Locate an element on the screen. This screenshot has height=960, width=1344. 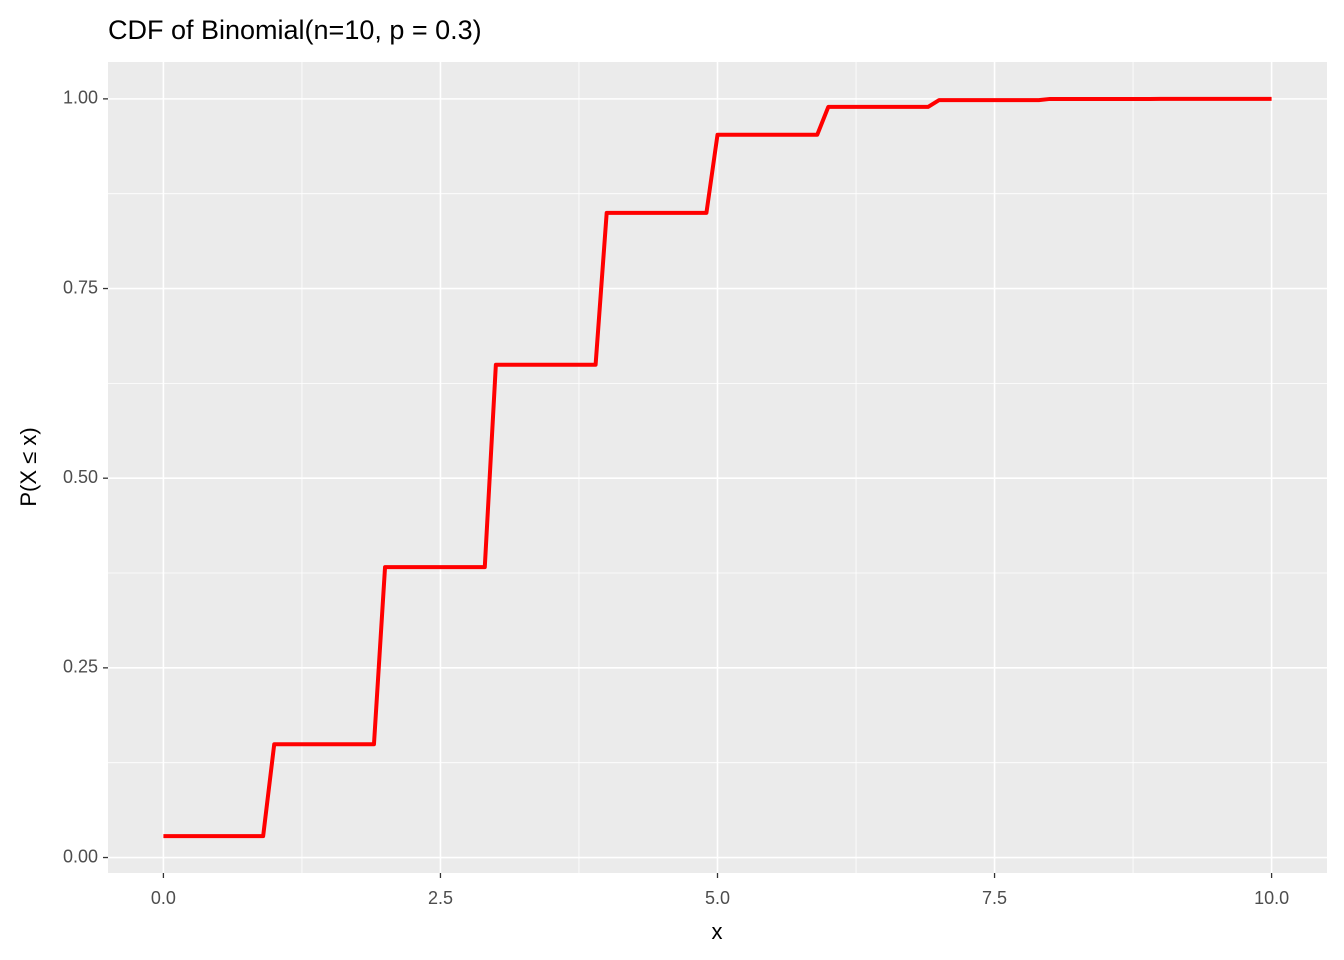
y-tick-label: 0.25 is located at coordinates (80, 667).